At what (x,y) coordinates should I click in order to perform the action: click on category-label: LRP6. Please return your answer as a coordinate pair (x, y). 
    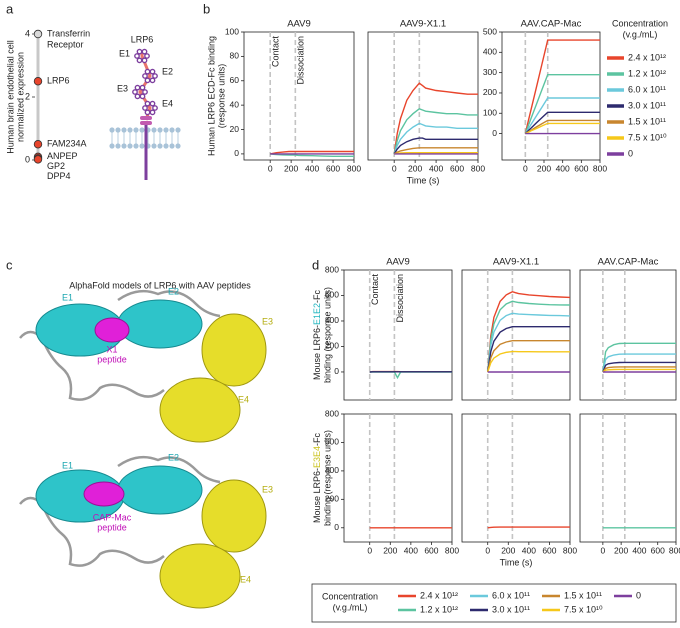
    Looking at the image, I should click on (58, 81).